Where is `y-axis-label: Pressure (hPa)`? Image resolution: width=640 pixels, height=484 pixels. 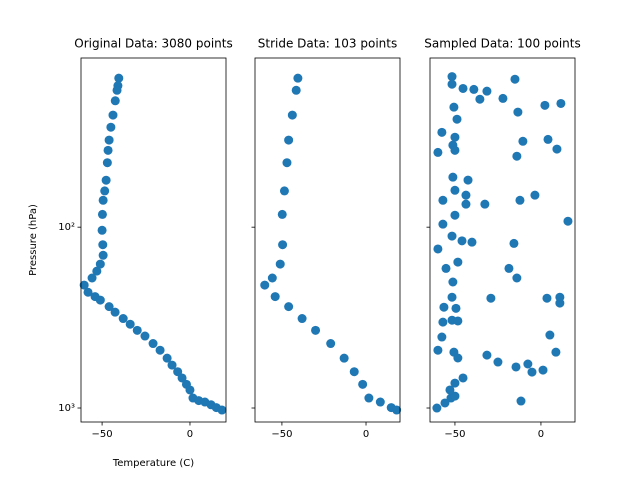
y-axis-label: Pressure (hPa) is located at coordinates (33, 240).